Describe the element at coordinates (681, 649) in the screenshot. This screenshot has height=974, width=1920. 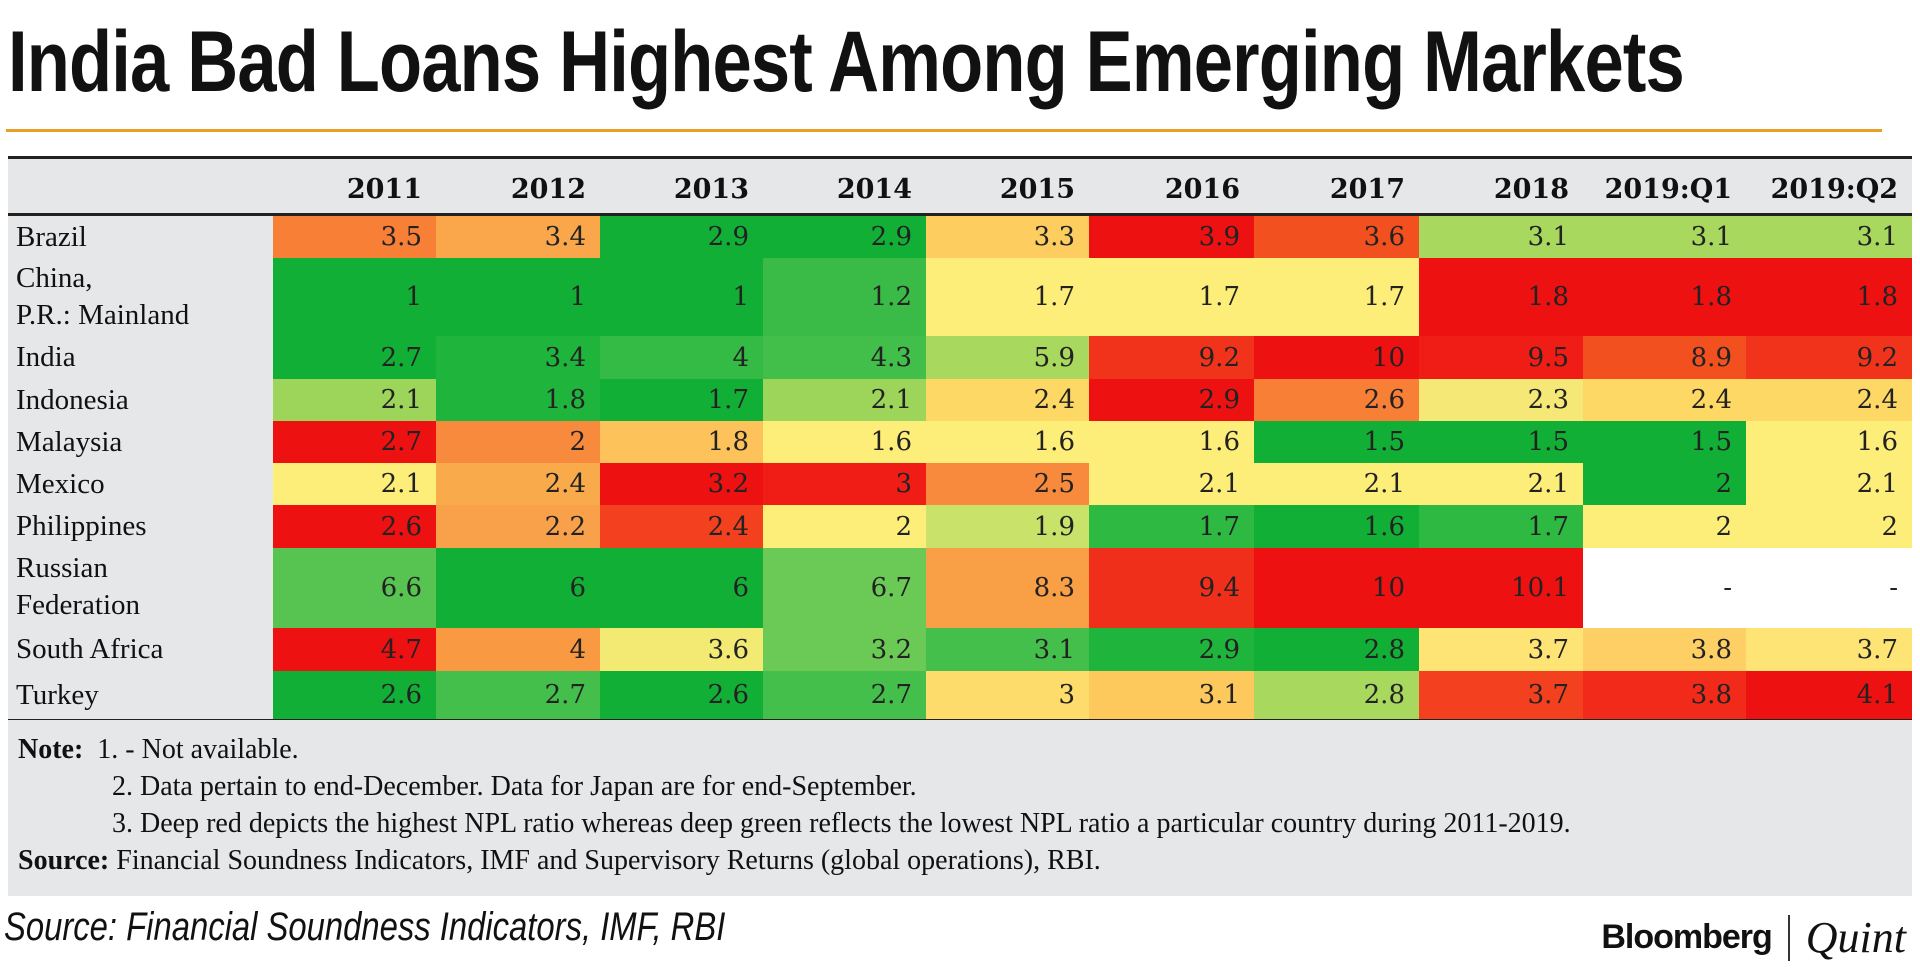
I see `heatmap-cell: 3.6` at that location.